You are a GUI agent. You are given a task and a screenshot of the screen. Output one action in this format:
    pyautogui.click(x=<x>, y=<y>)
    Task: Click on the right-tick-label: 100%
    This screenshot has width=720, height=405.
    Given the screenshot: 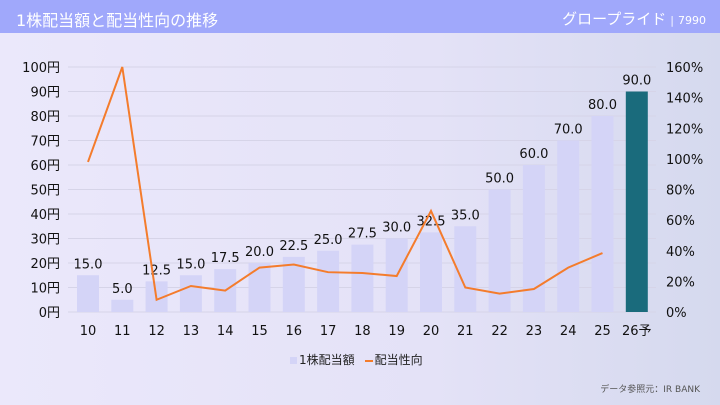 What is the action you would take?
    pyautogui.click(x=684, y=160)
    